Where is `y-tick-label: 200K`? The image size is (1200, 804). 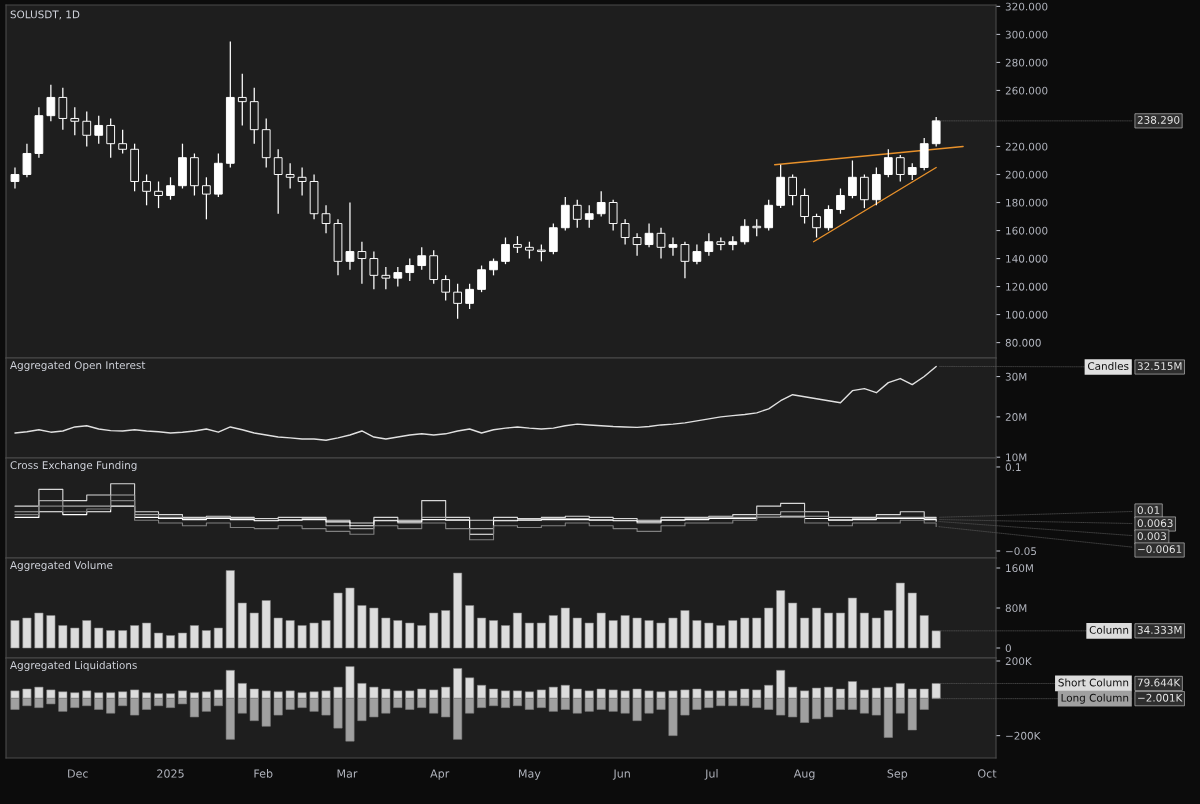 y-tick-label: 200K is located at coordinates (1018, 661).